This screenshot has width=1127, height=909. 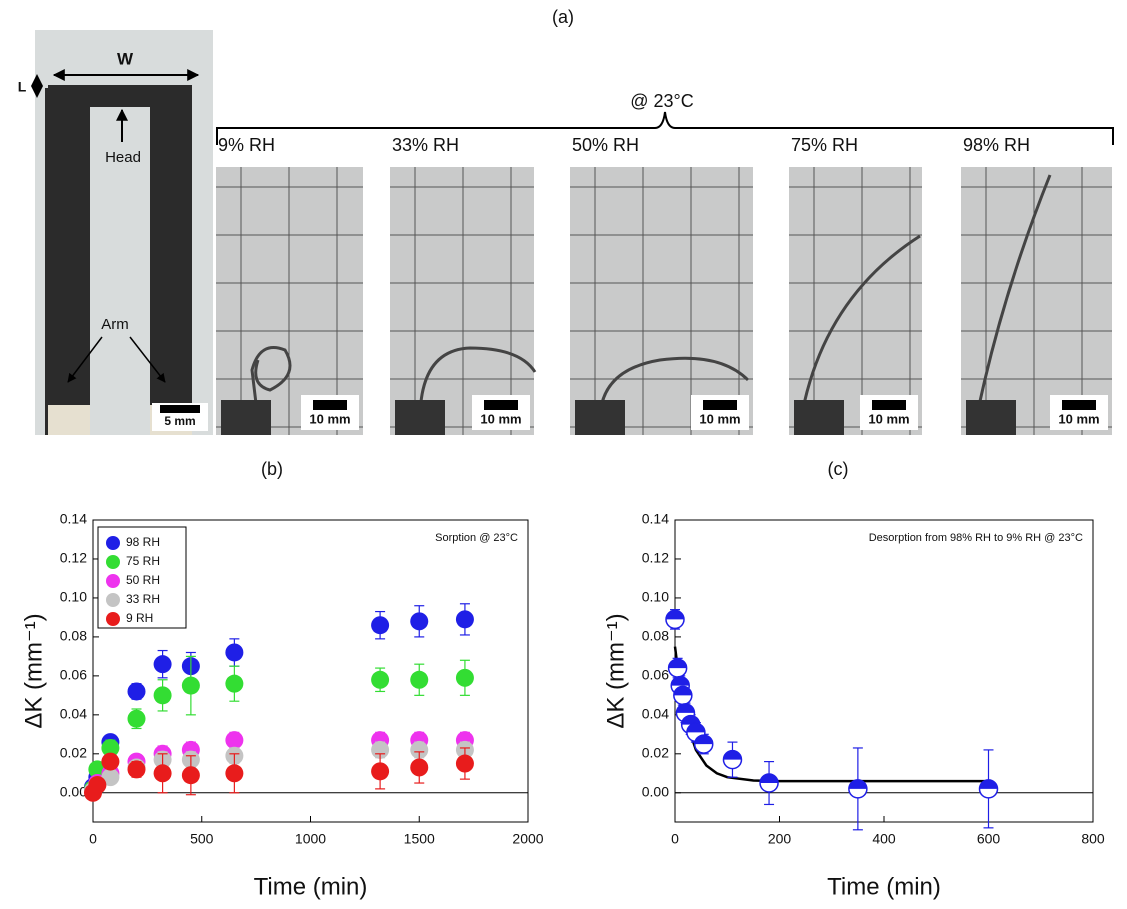 What do you see at coordinates (824, 145) in the screenshot?
I see `rh-label: 75% RH` at bounding box center [824, 145].